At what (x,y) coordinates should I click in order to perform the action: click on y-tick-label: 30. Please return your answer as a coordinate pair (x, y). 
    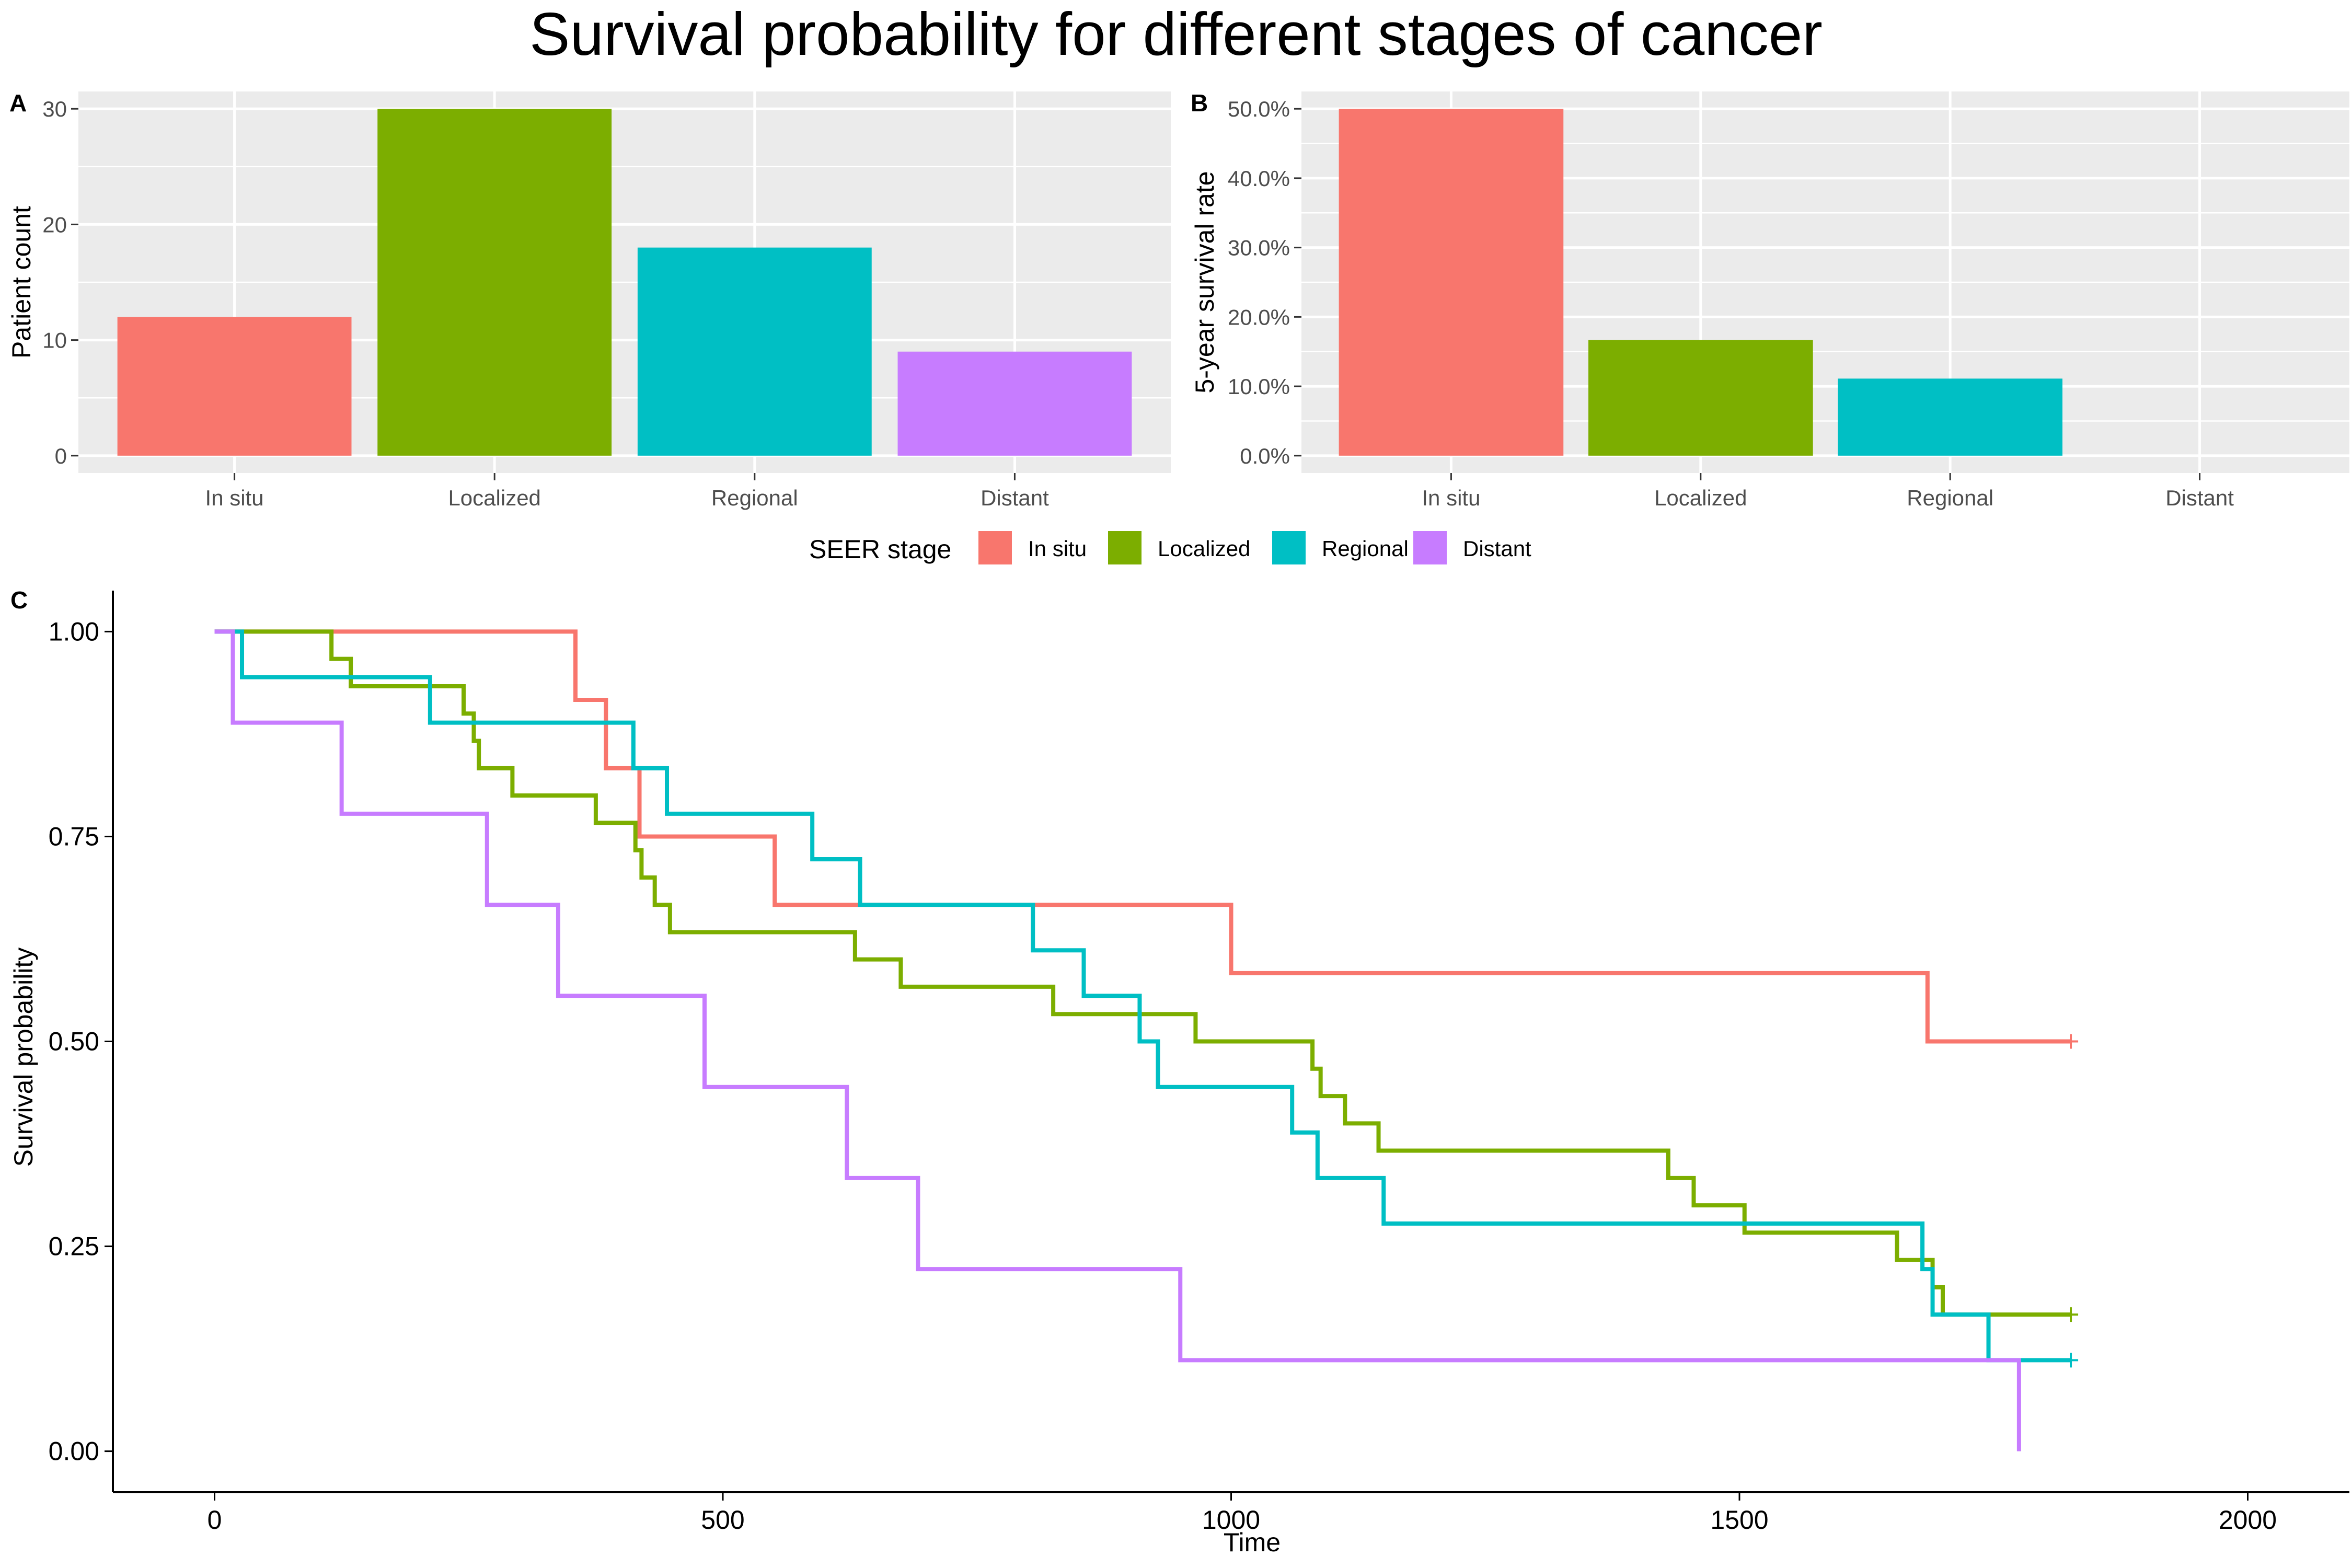
    Looking at the image, I should click on (54, 109).